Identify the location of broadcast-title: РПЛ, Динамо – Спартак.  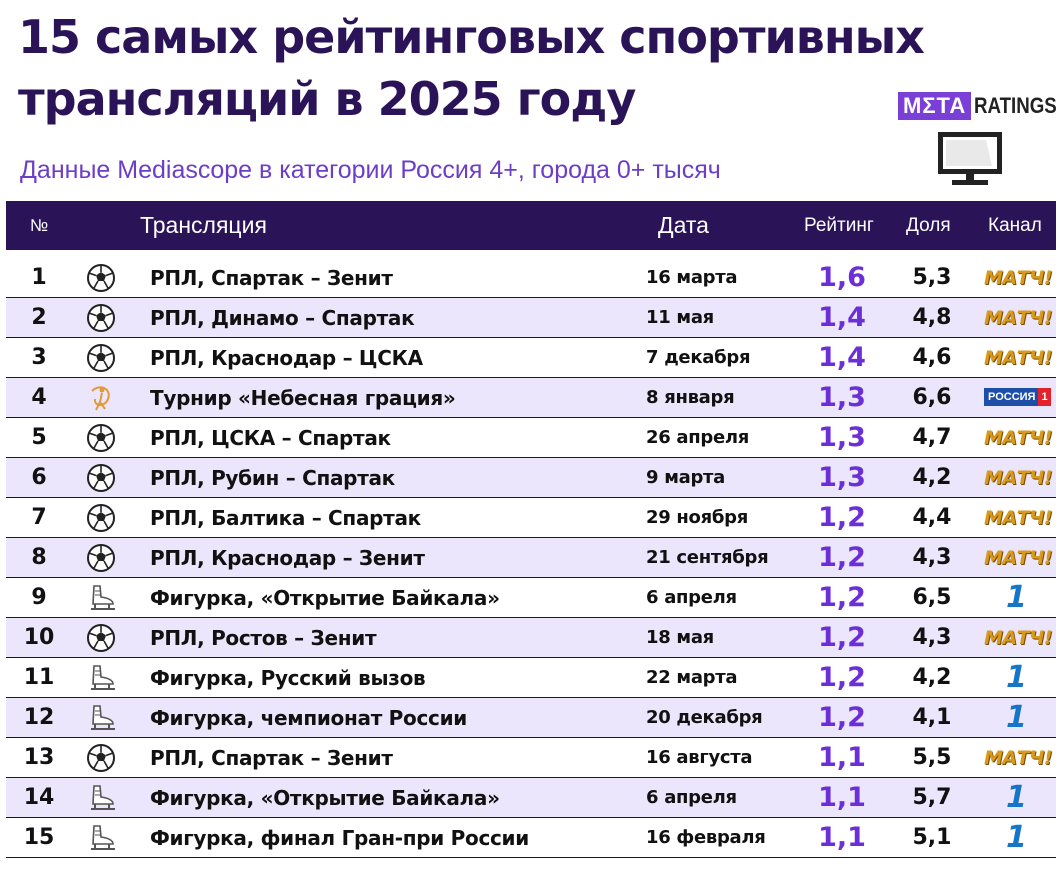
(282, 318).